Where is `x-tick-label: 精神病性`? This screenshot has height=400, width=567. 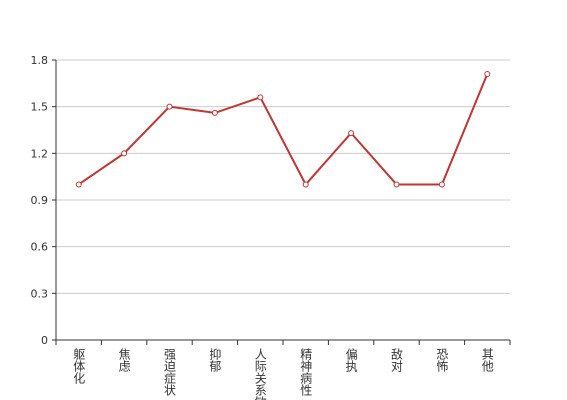
x-tick-label: 精神病性 is located at coordinates (306, 372).